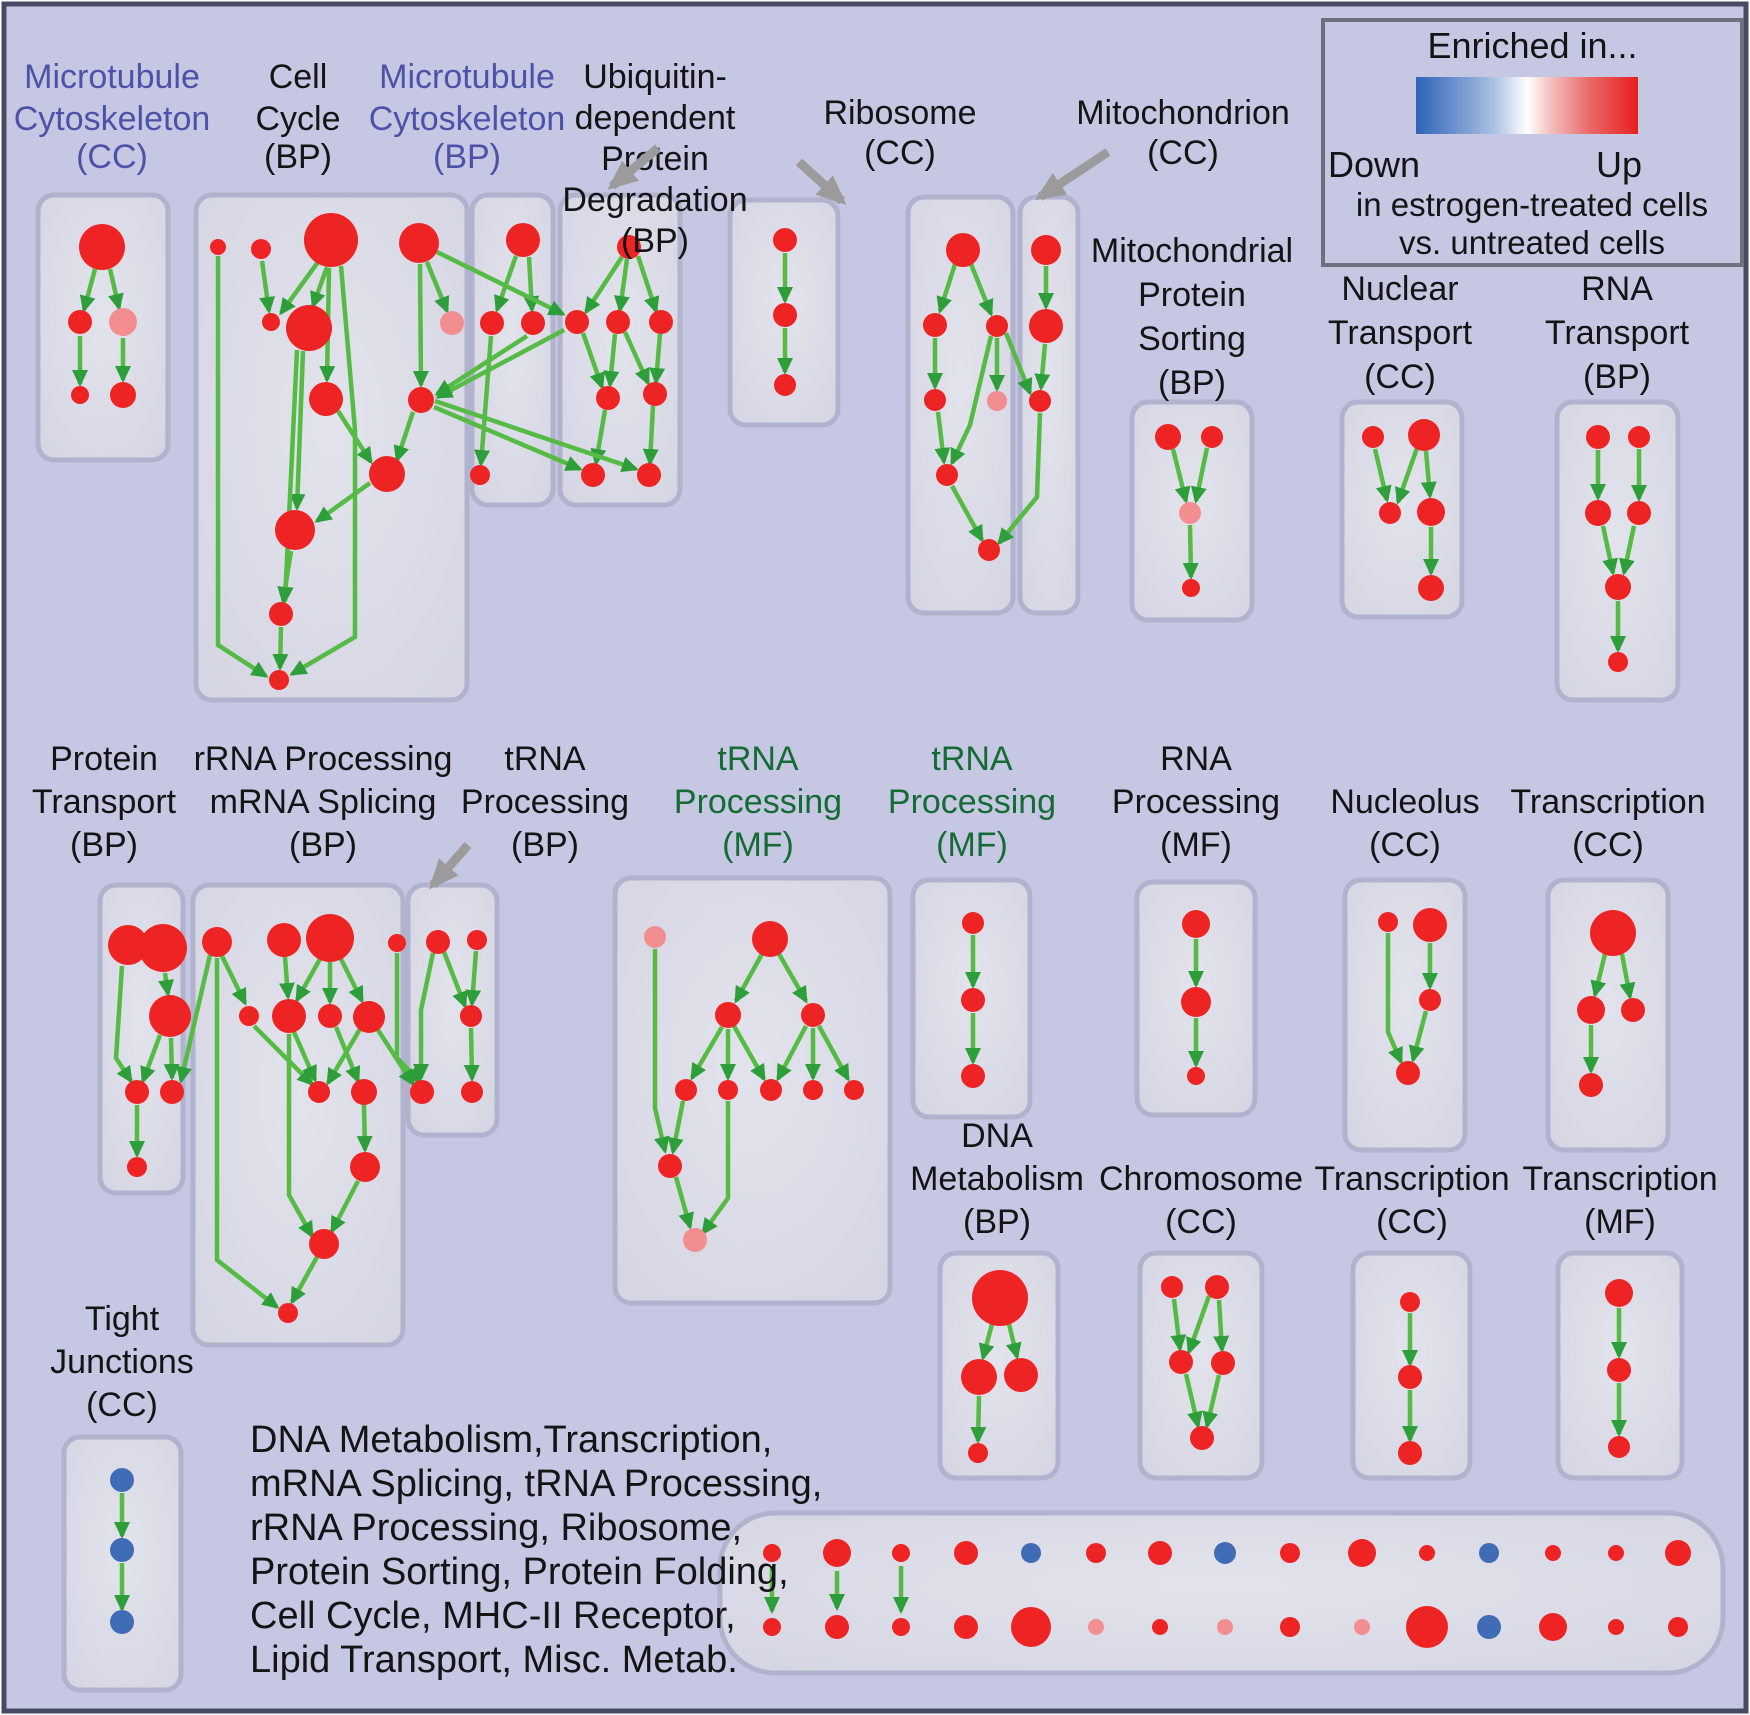  I want to click on cluster-label-transcription-cc-upper: (CC), so click(1608, 845).